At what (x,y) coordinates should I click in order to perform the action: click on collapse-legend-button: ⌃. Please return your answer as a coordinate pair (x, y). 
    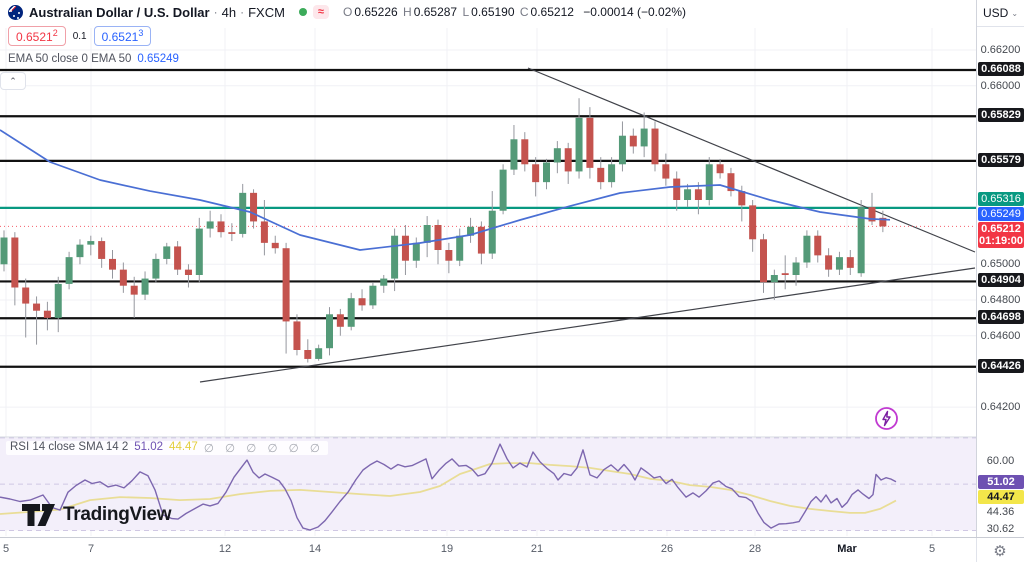
    Looking at the image, I should click on (13, 81).